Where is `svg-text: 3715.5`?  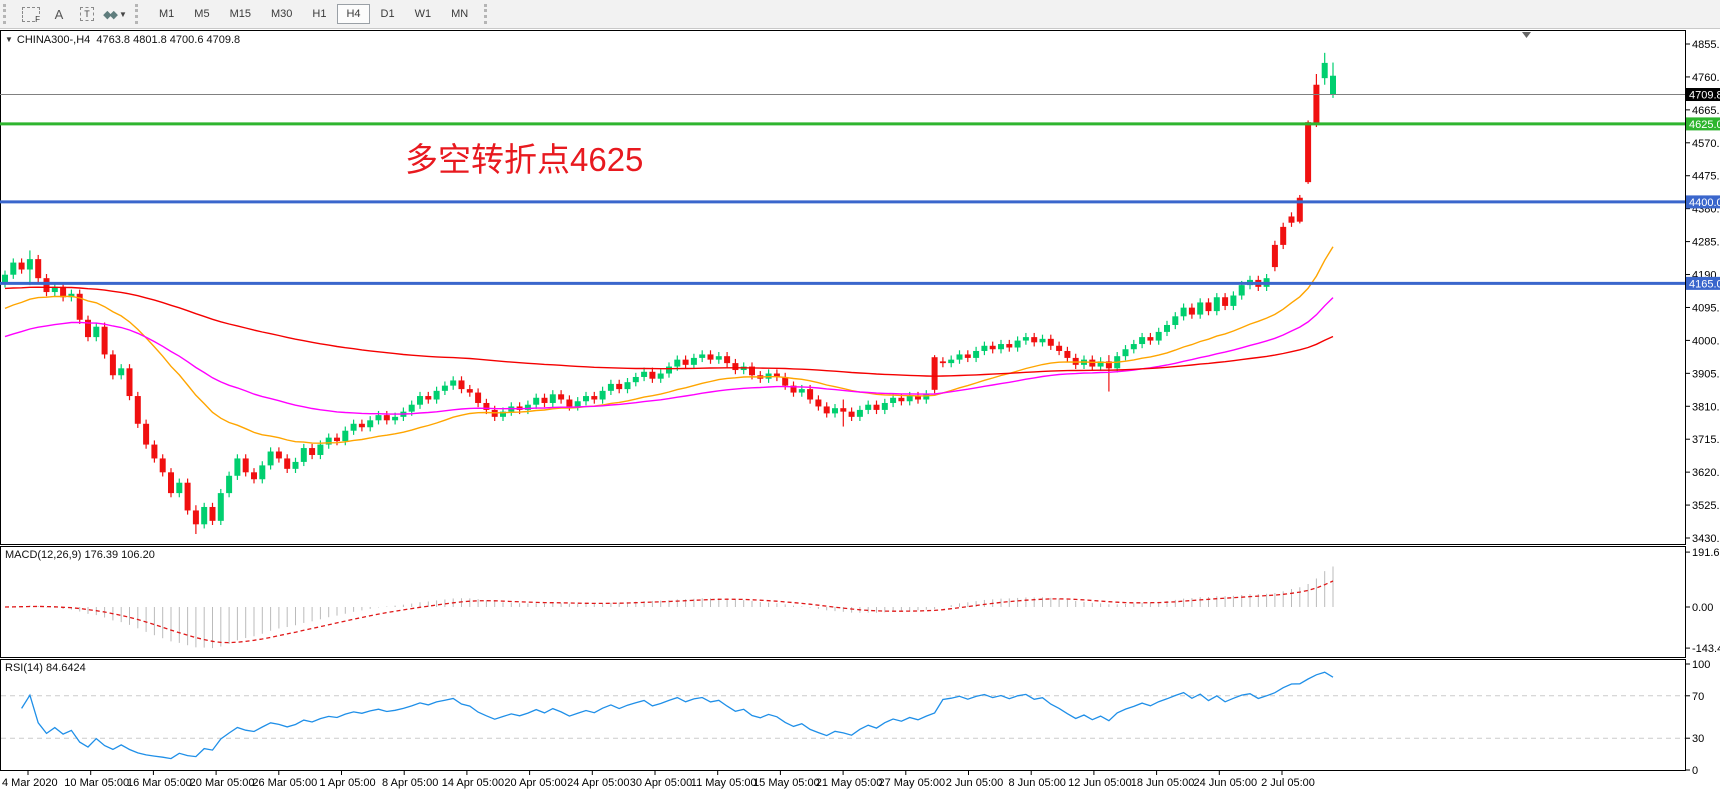
svg-text: 3715.5 is located at coordinates (1706, 440).